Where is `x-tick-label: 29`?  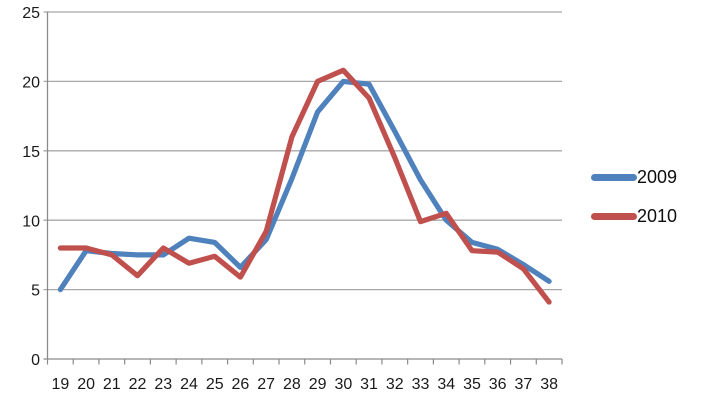
x-tick-label: 29 is located at coordinates (318, 384).